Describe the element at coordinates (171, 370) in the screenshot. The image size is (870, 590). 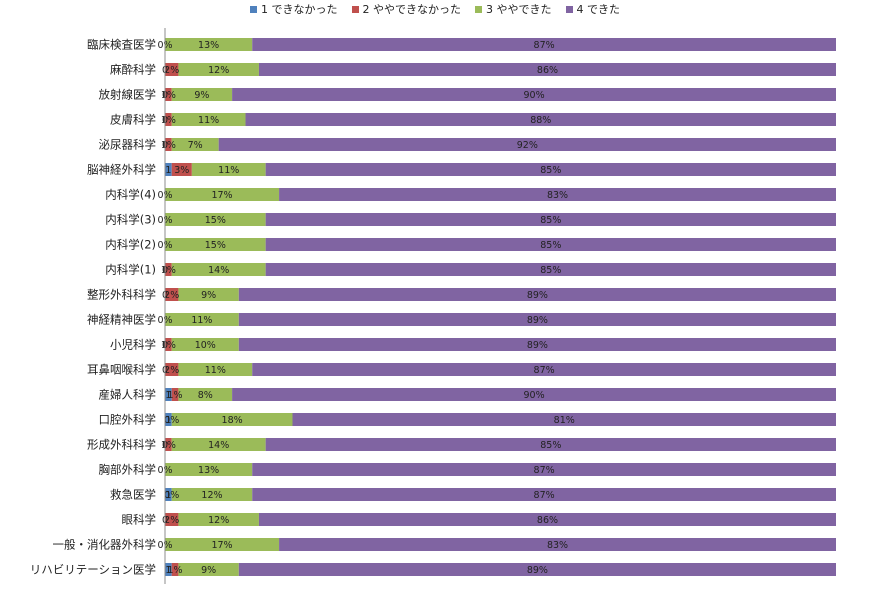
I see `data-label: 2%` at that location.